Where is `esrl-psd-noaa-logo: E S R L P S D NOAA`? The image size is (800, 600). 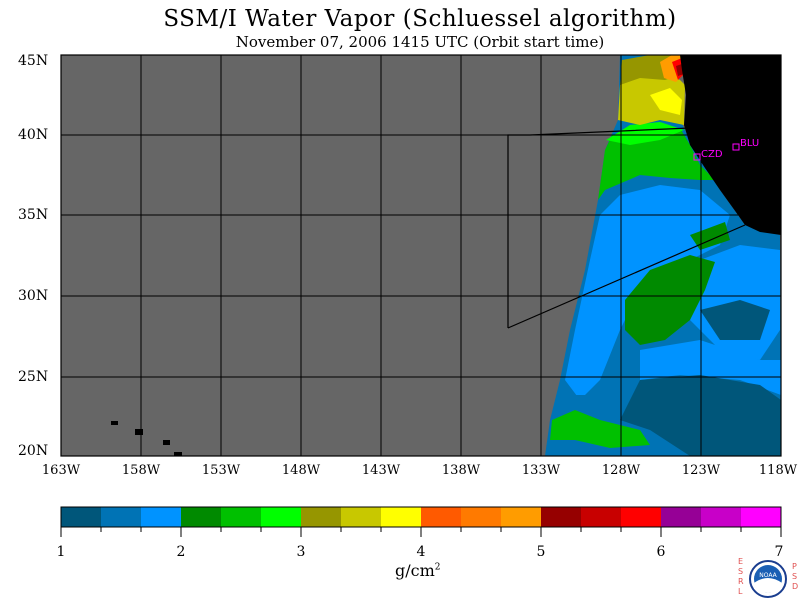
esrl-psd-noaa-logo: E S R L P S D NOAA is located at coordinates (768, 577).